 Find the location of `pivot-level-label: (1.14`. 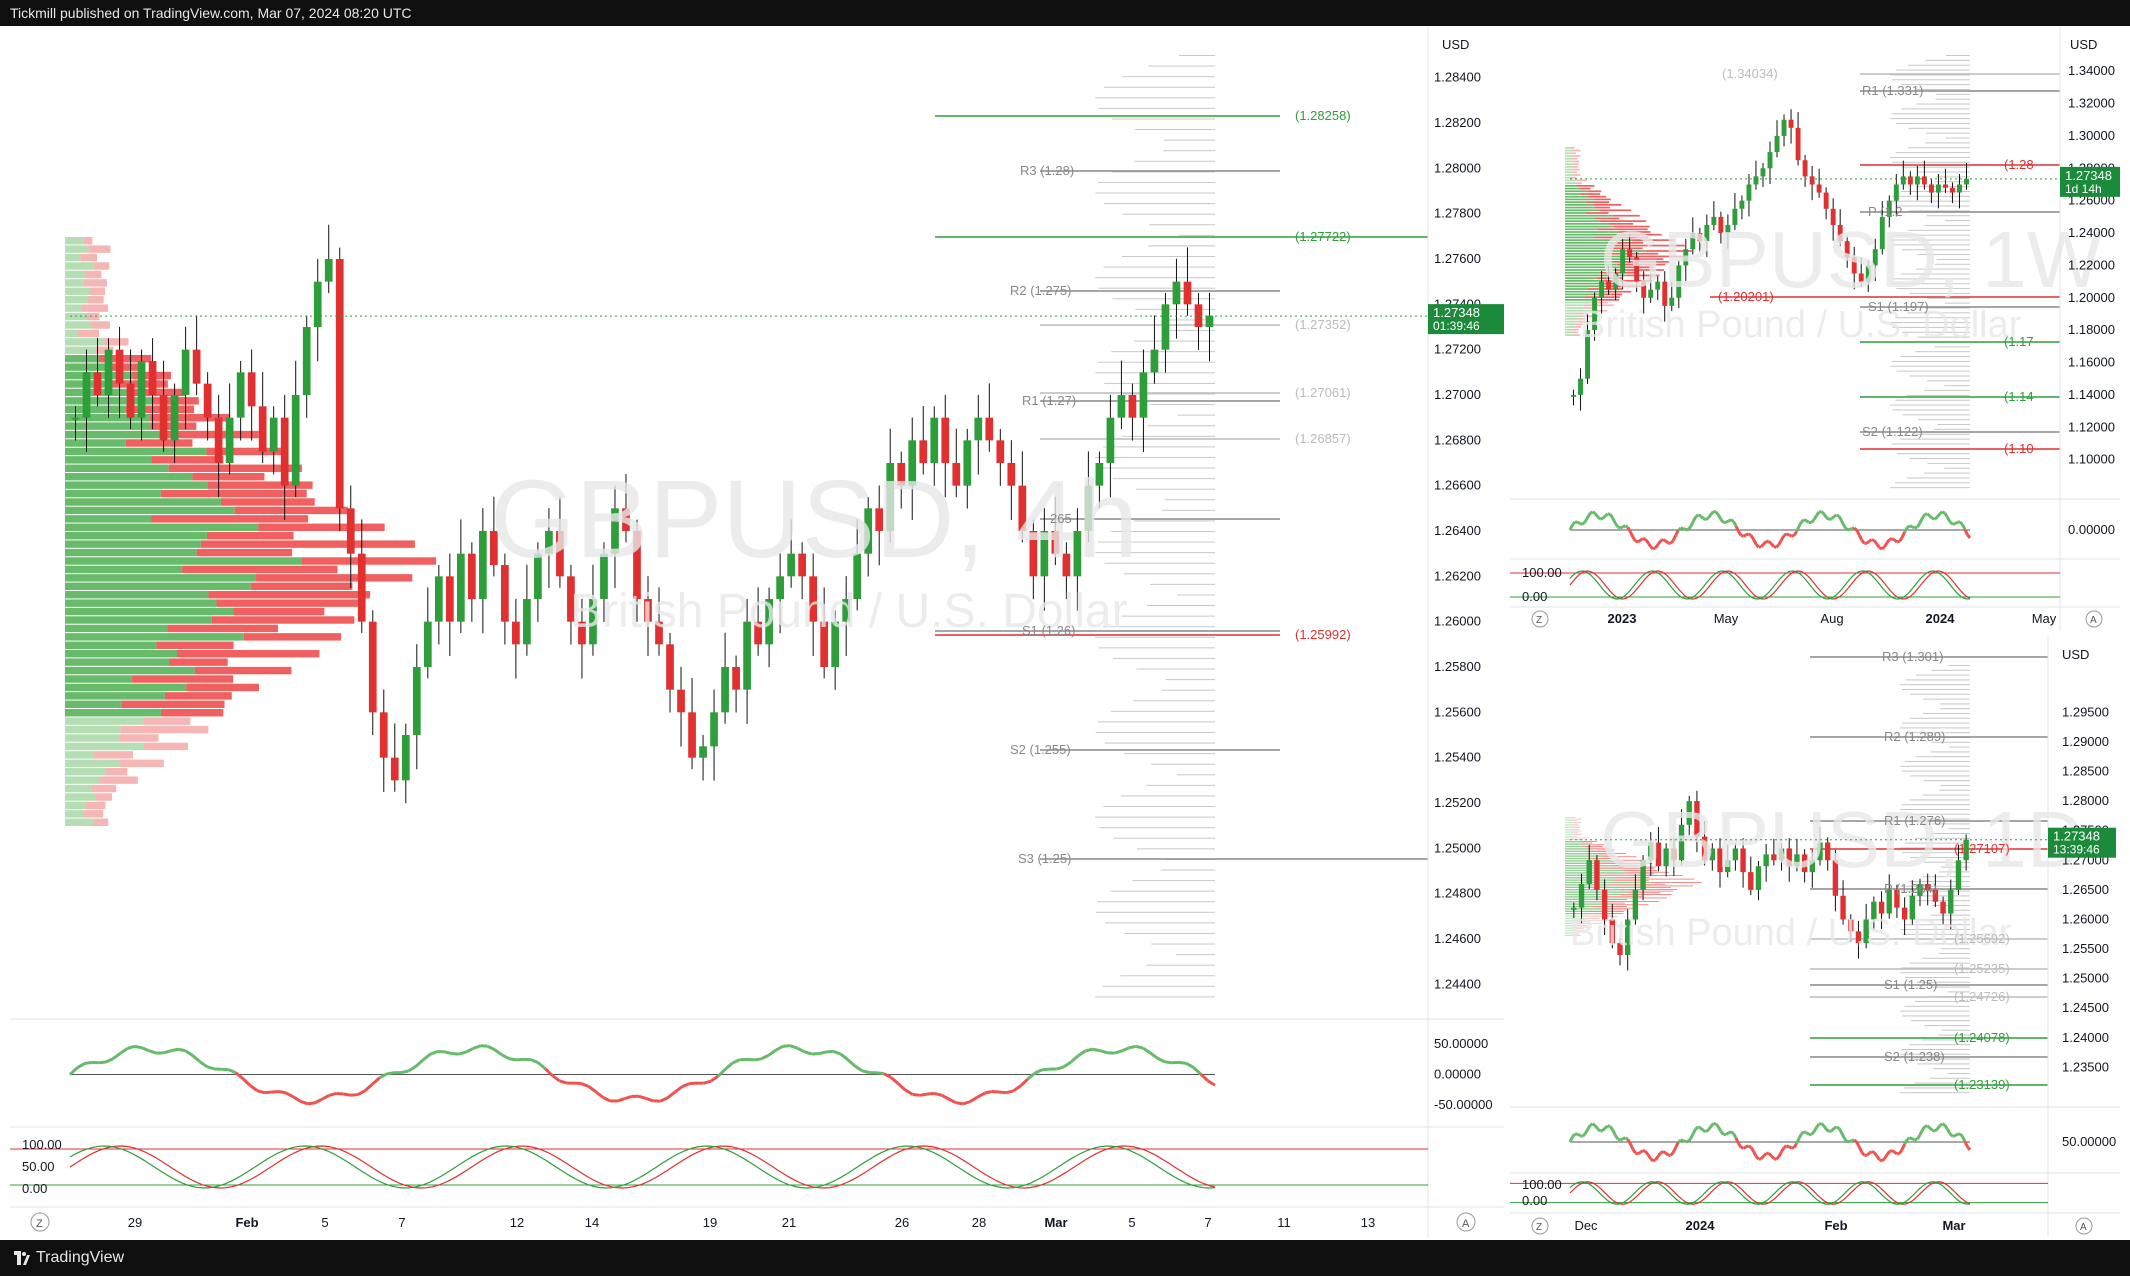

pivot-level-label: (1.14 is located at coordinates (2019, 396).